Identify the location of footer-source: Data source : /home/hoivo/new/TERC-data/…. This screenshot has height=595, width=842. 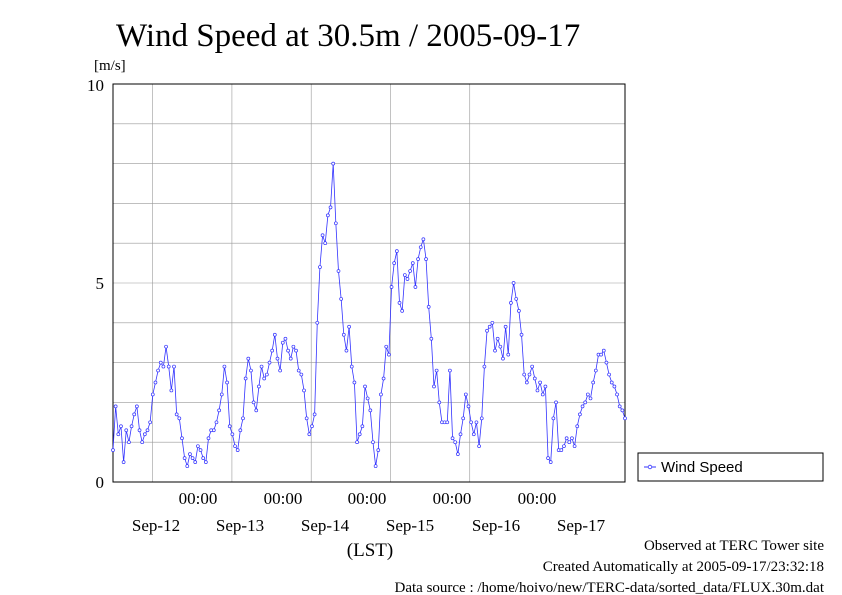
(610, 587).